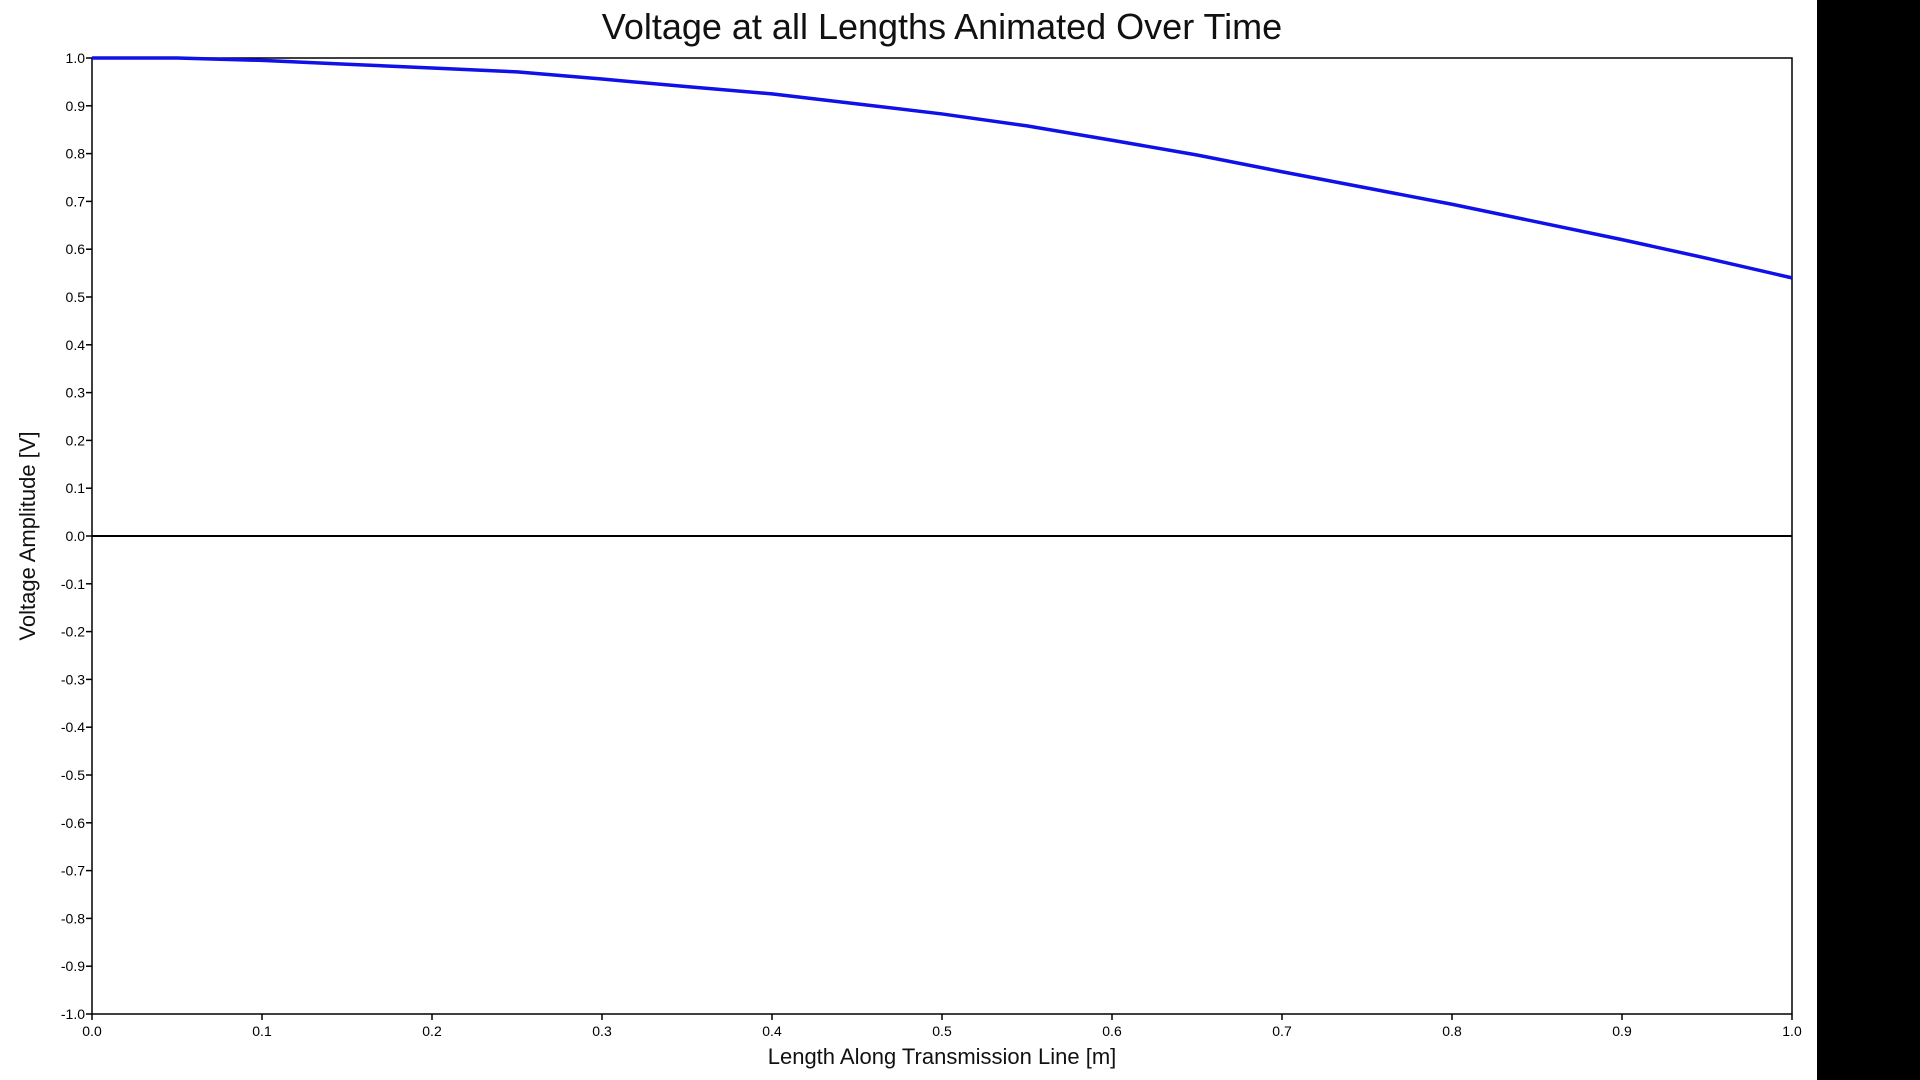 Image resolution: width=1920 pixels, height=1080 pixels. What do you see at coordinates (76, 440) in the screenshot?
I see `y-tick-label: 0.2` at bounding box center [76, 440].